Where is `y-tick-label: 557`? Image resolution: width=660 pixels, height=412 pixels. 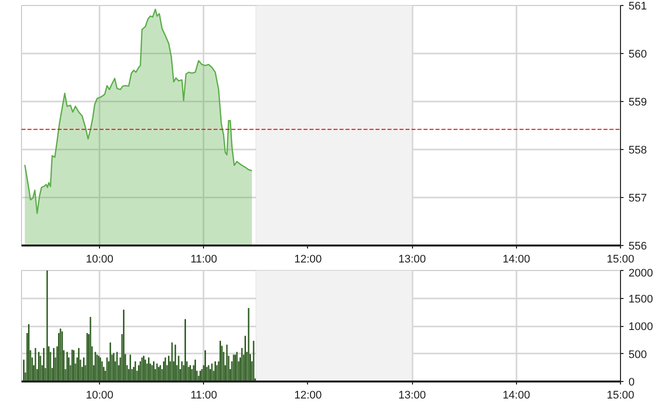 y-tick-label: 557 is located at coordinates (637, 198).